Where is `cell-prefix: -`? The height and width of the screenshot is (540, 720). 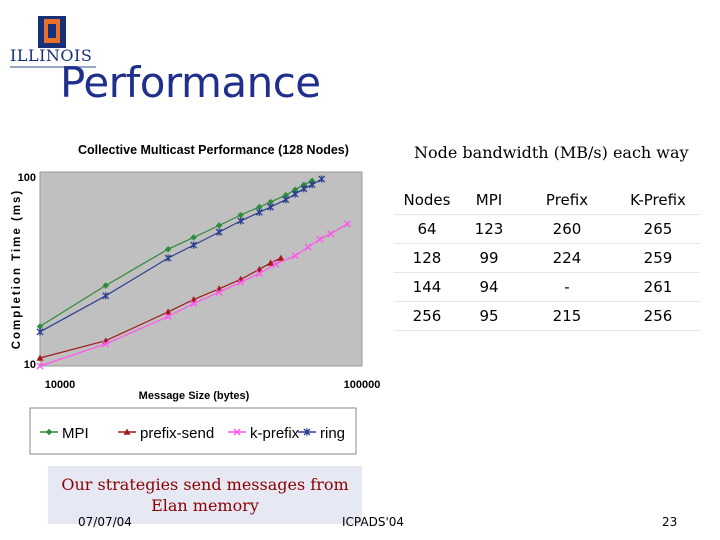
cell-prefix: - is located at coordinates (567, 287).